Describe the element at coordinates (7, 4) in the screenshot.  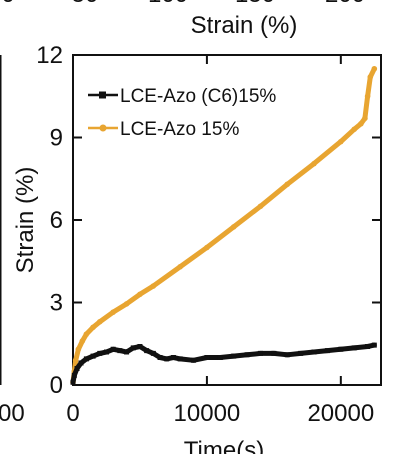
I see `top-tick-label: 0` at that location.